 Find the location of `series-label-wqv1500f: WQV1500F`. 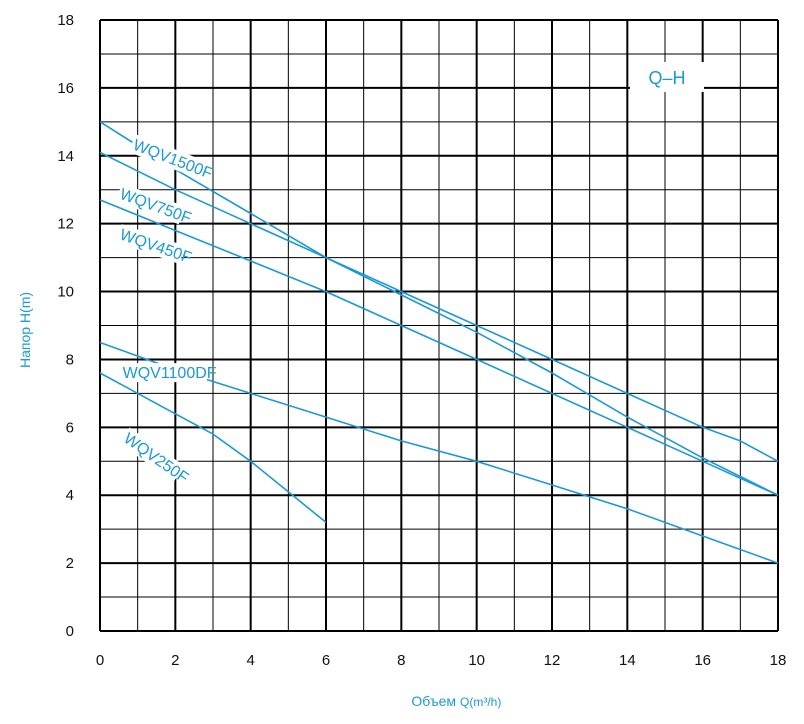

series-label-wqv1500f: WQV1500F is located at coordinates (173, 160).